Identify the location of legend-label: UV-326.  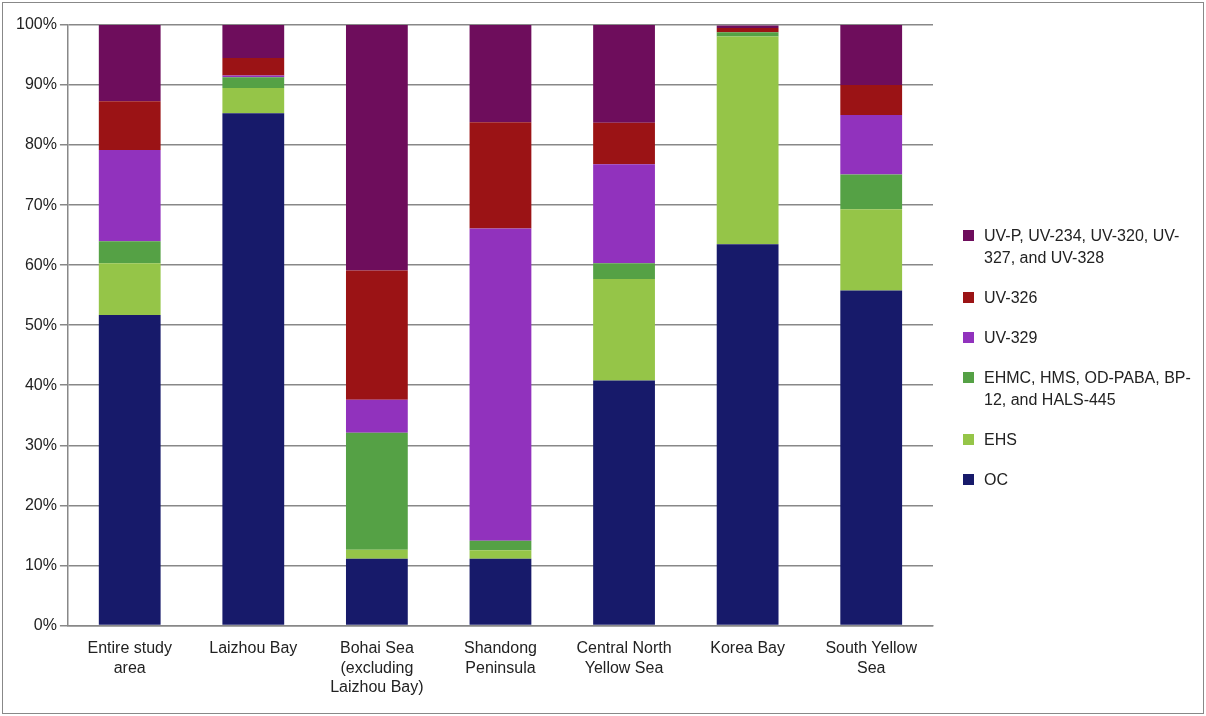
(1011, 298).